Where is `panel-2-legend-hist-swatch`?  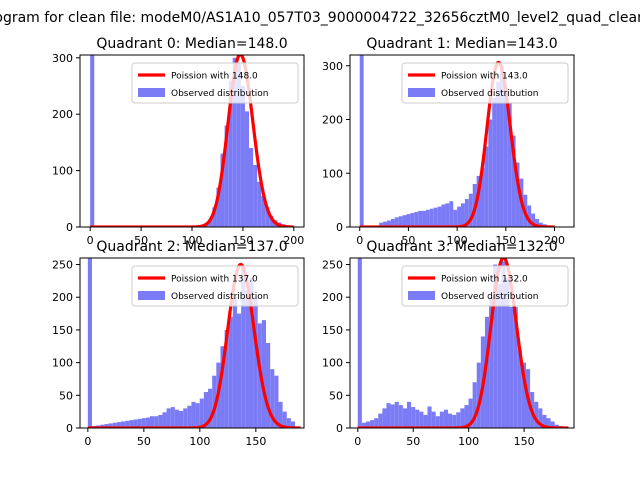
panel-2-legend-hist-swatch is located at coordinates (151, 295).